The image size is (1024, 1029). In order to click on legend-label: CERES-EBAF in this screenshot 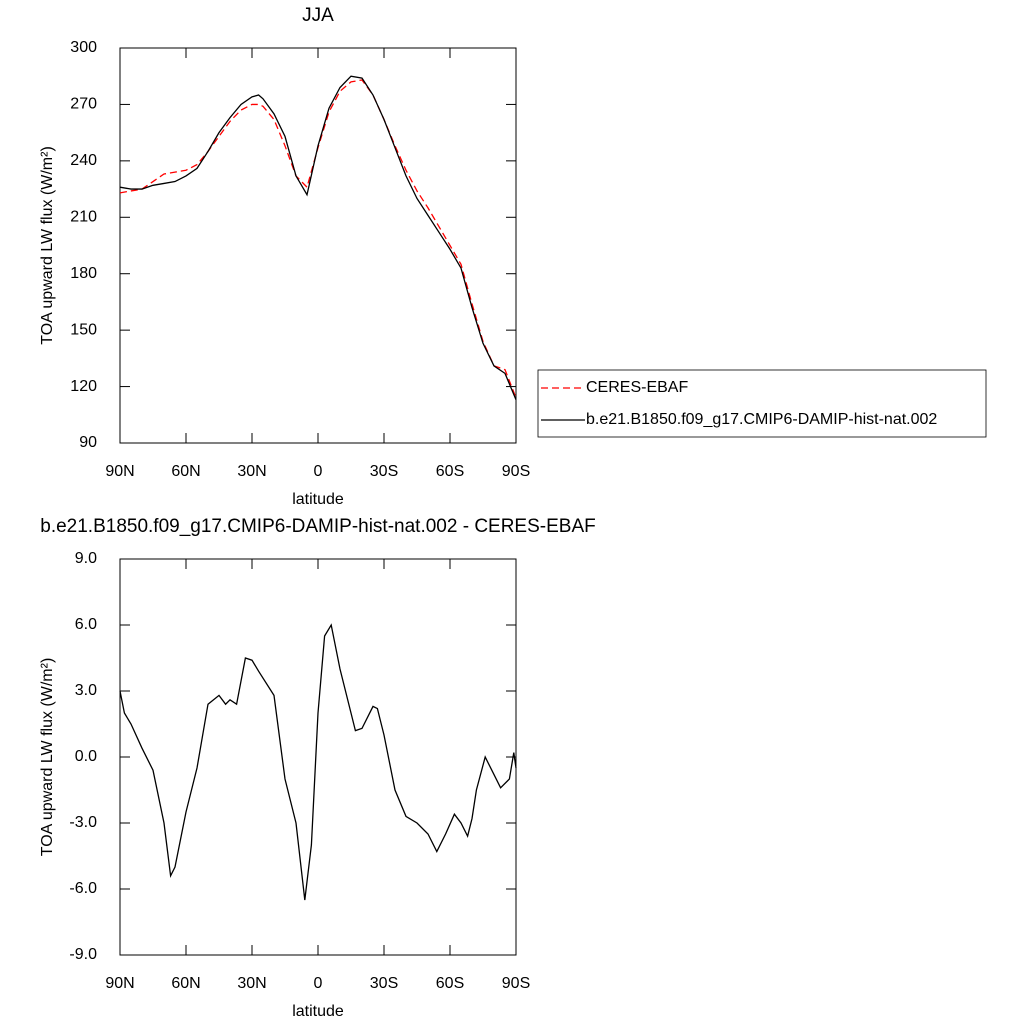, I will do `click(637, 387)`.